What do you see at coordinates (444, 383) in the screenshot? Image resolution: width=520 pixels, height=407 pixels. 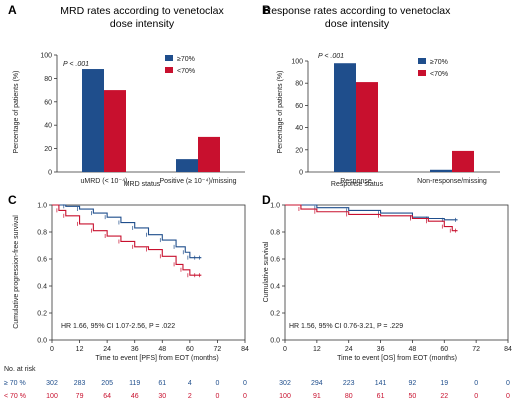 I see `panel-d-ge70-risk-count: 19` at bounding box center [444, 383].